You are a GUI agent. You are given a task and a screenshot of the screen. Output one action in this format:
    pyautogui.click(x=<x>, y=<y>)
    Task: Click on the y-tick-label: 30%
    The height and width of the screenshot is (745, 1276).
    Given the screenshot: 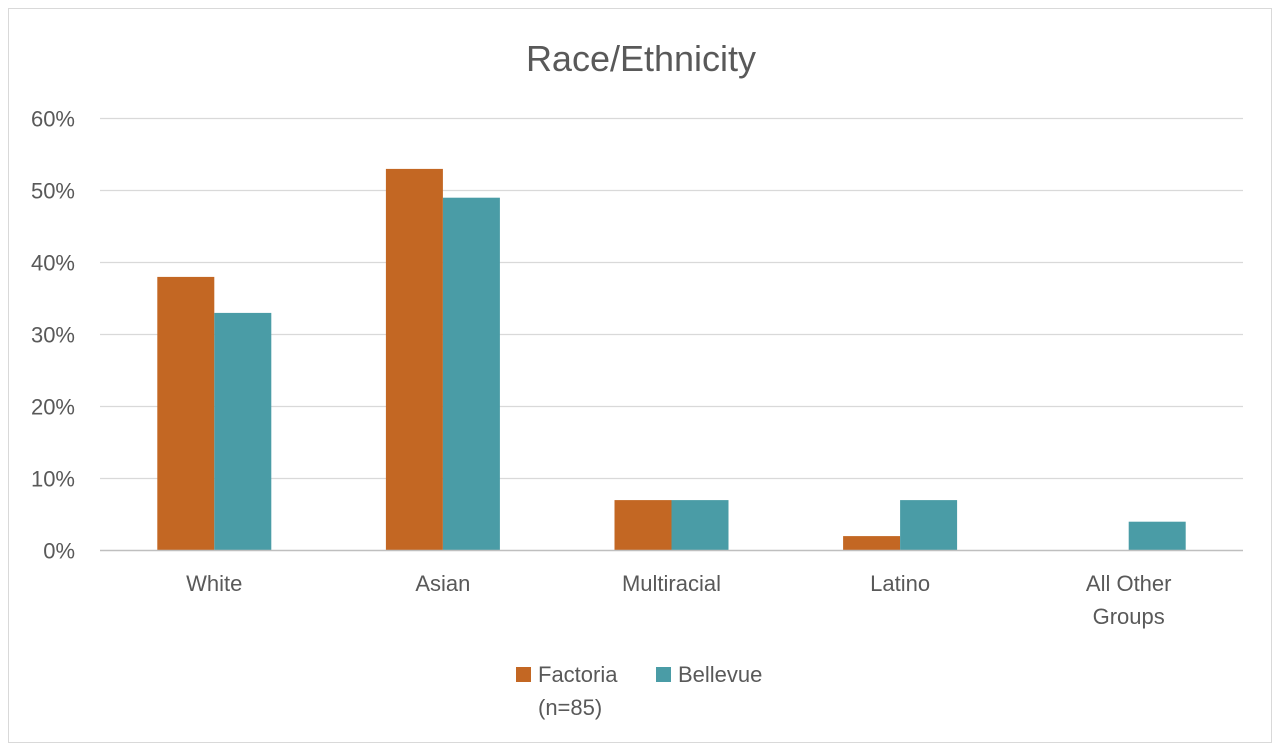 What is the action you would take?
    pyautogui.click(x=53, y=335)
    